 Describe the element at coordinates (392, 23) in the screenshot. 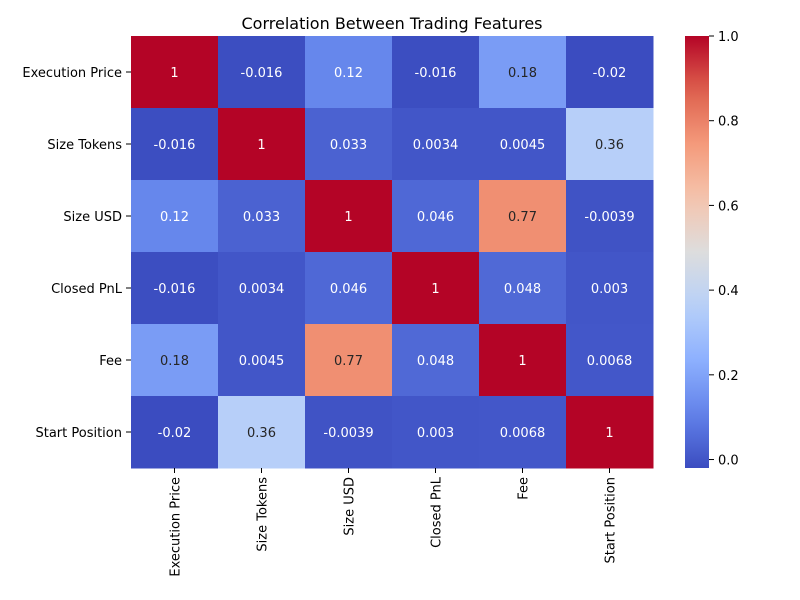

I see `chart-title: Correlation Between Trading Features` at that location.